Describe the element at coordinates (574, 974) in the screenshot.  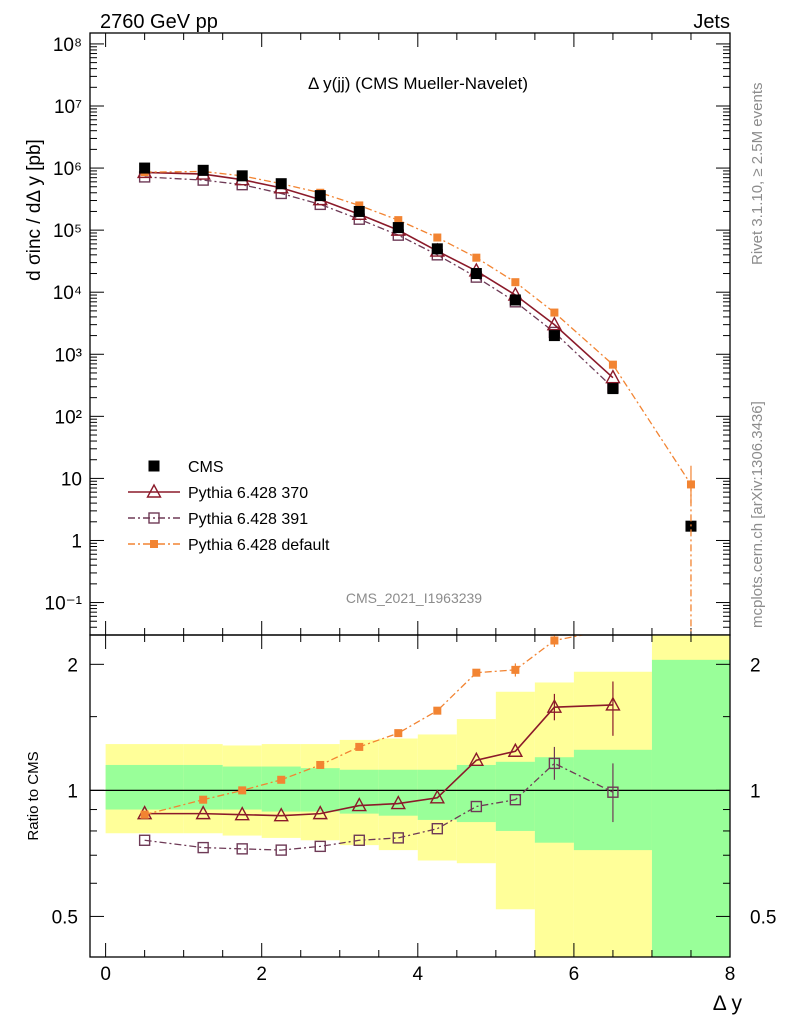
I see `x-tick-label: 6` at that location.